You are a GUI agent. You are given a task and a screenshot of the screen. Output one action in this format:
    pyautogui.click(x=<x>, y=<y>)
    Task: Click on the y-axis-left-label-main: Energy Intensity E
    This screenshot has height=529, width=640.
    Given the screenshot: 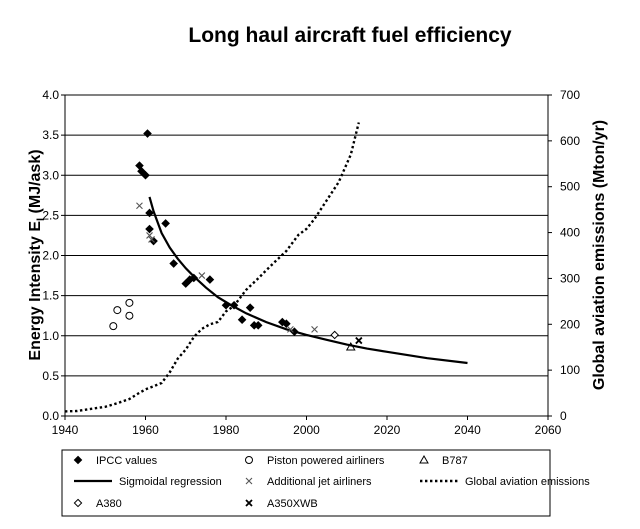 What is the action you would take?
    pyautogui.click(x=35, y=291)
    